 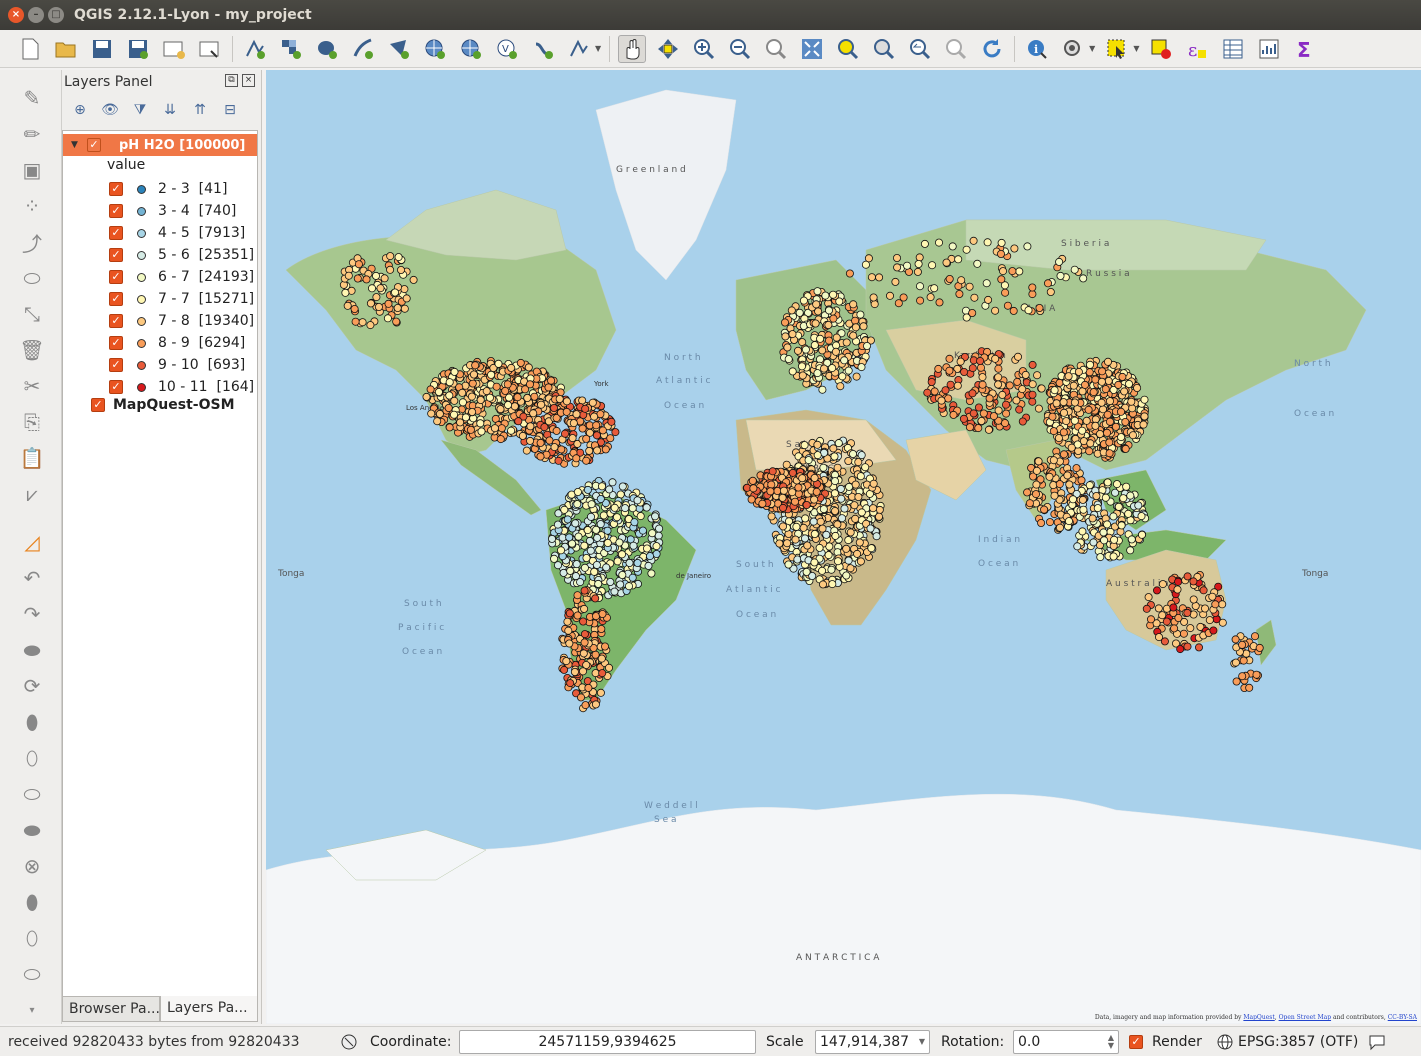 What do you see at coordinates (1136, 1041) in the screenshot?
I see `render-checkbox: ✓` at bounding box center [1136, 1041].